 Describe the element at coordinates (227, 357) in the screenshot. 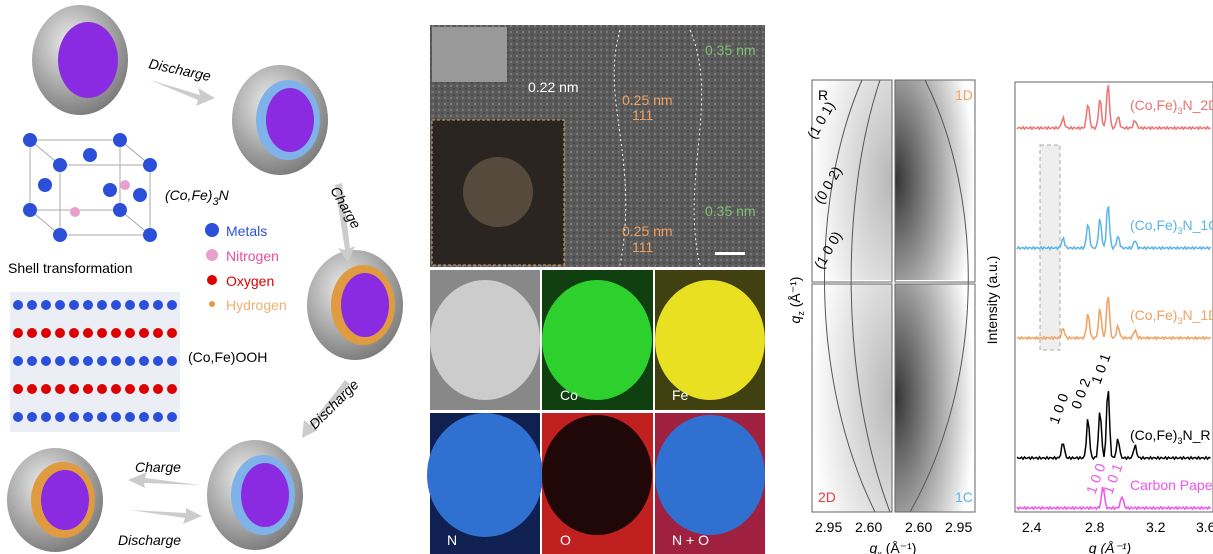

I see `oxyhydroxide-label: (Co,Fe)OOH` at that location.